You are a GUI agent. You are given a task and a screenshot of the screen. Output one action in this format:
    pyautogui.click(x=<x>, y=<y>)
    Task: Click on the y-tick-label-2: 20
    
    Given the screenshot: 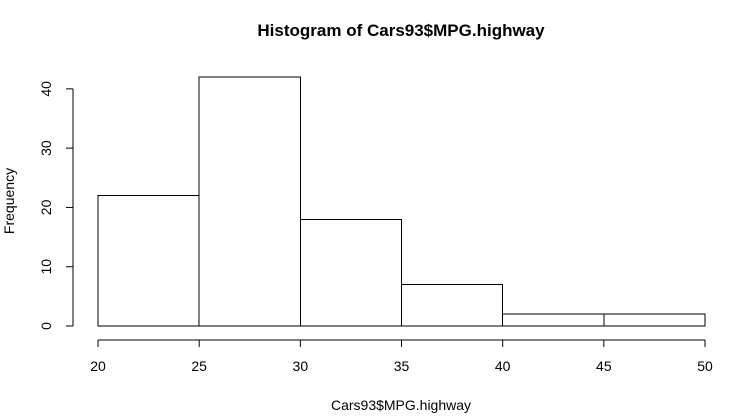 What is the action you would take?
    pyautogui.click(x=46, y=207)
    